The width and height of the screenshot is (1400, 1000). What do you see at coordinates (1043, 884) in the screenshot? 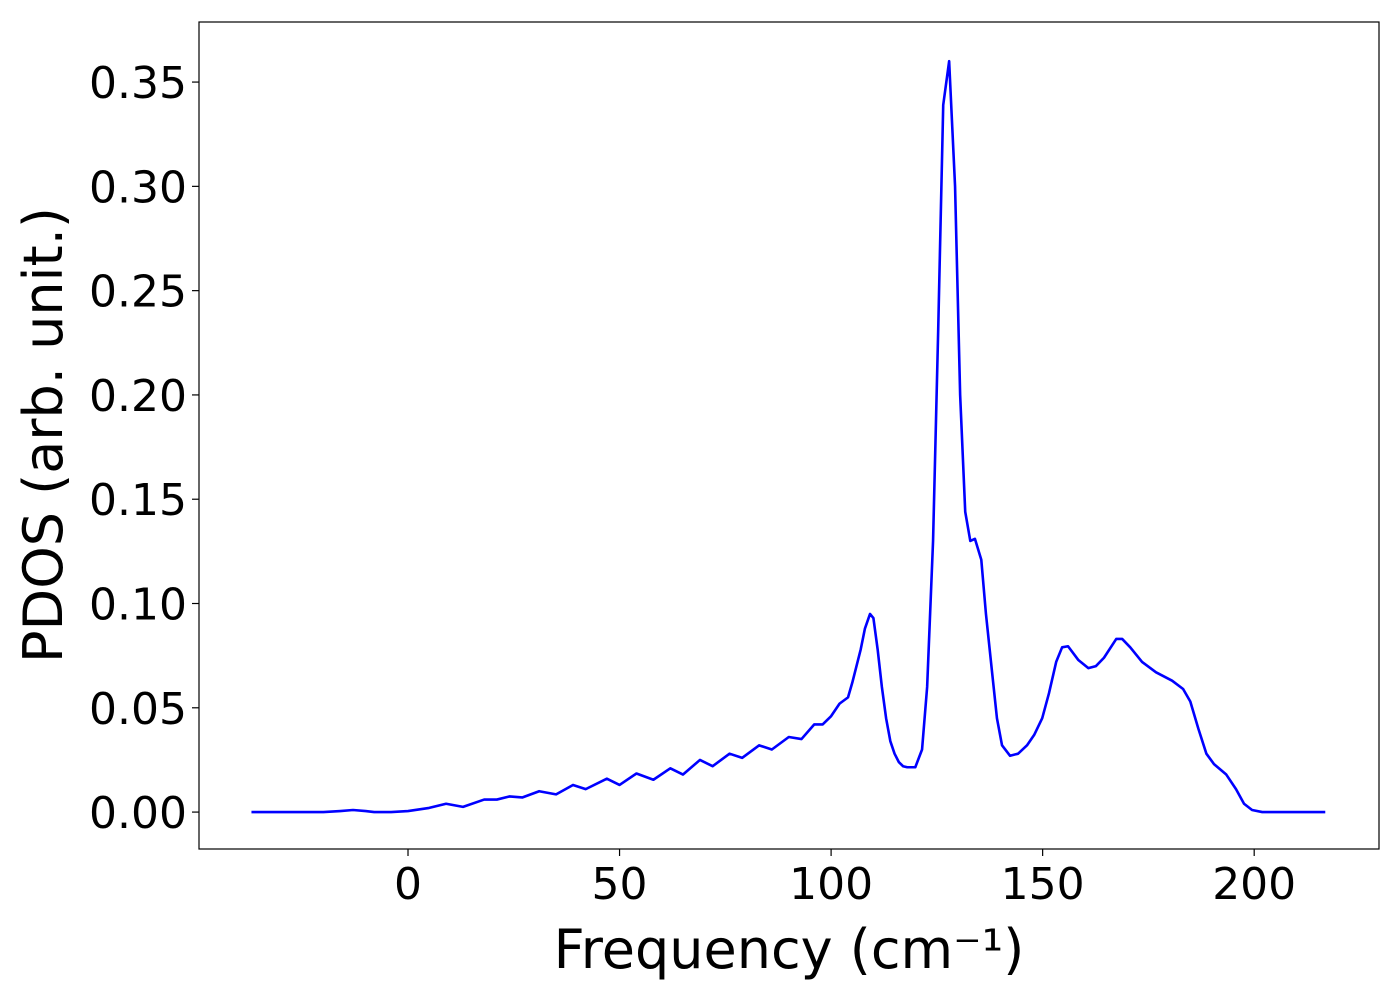
I see `x-tick-label: 150` at bounding box center [1043, 884].